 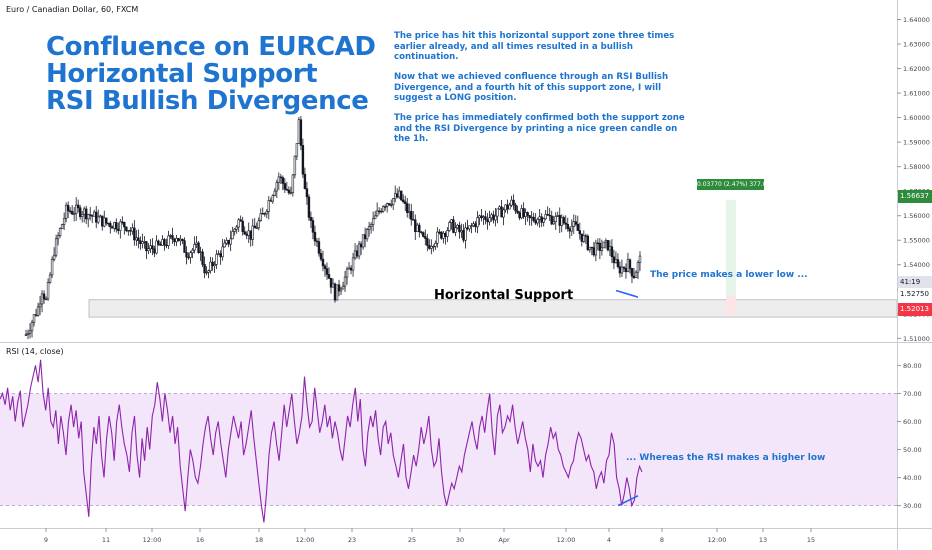 I want to click on position-target-label: 0.03770 (2.47%) 377.0, so click(x=732, y=184).